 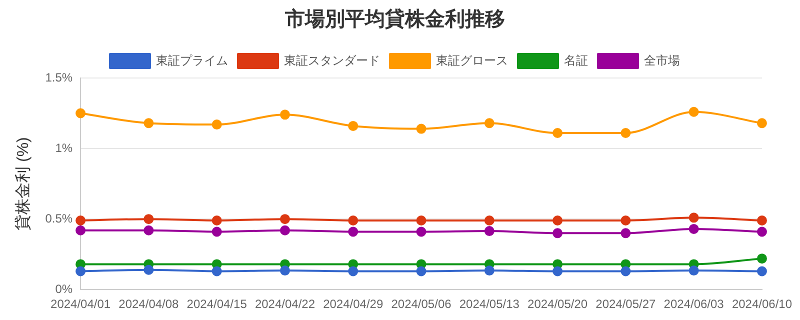 I want to click on x-tick-label: 2024/04/22, so click(x=285, y=304).